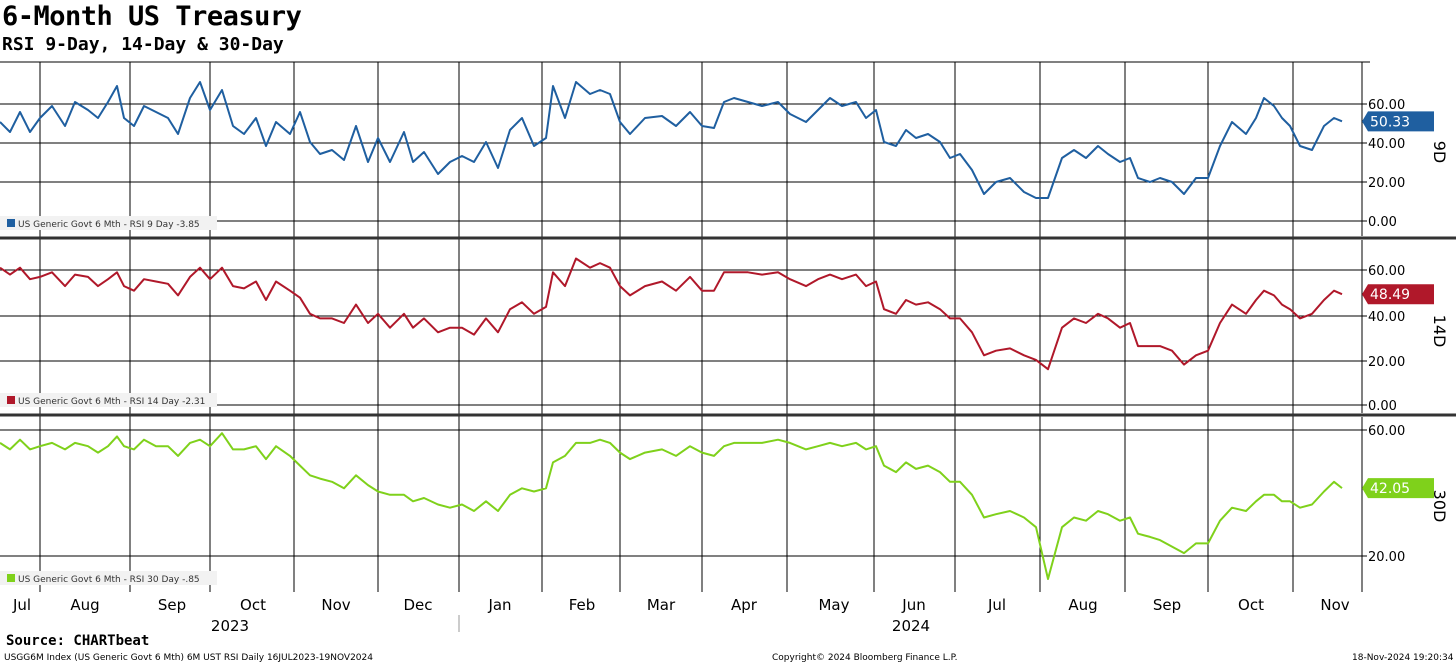 The image size is (1456, 666). Describe the element at coordinates (1390, 489) in the screenshot. I see `last-value-label: 42.05` at that location.